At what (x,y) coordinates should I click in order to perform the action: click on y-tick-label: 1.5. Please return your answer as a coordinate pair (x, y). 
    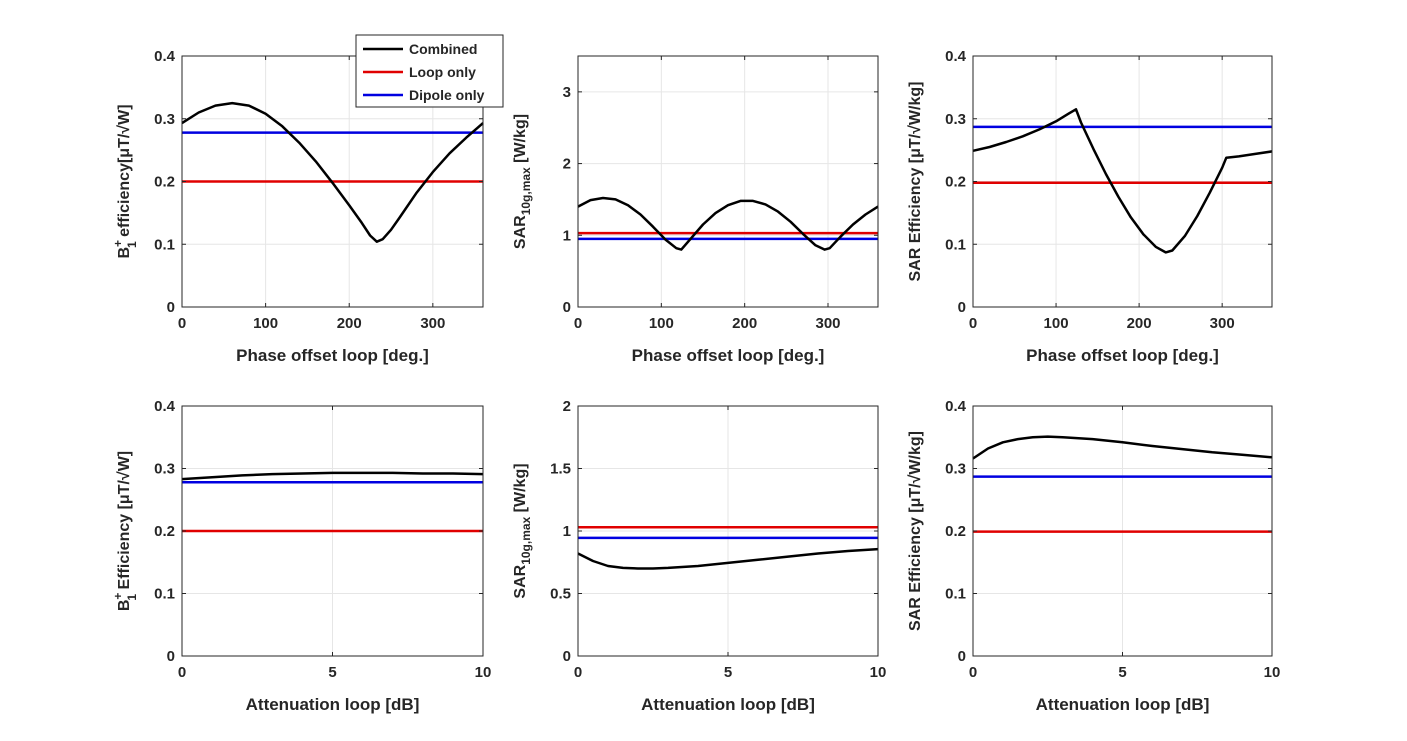
    Looking at the image, I should click on (560, 469).